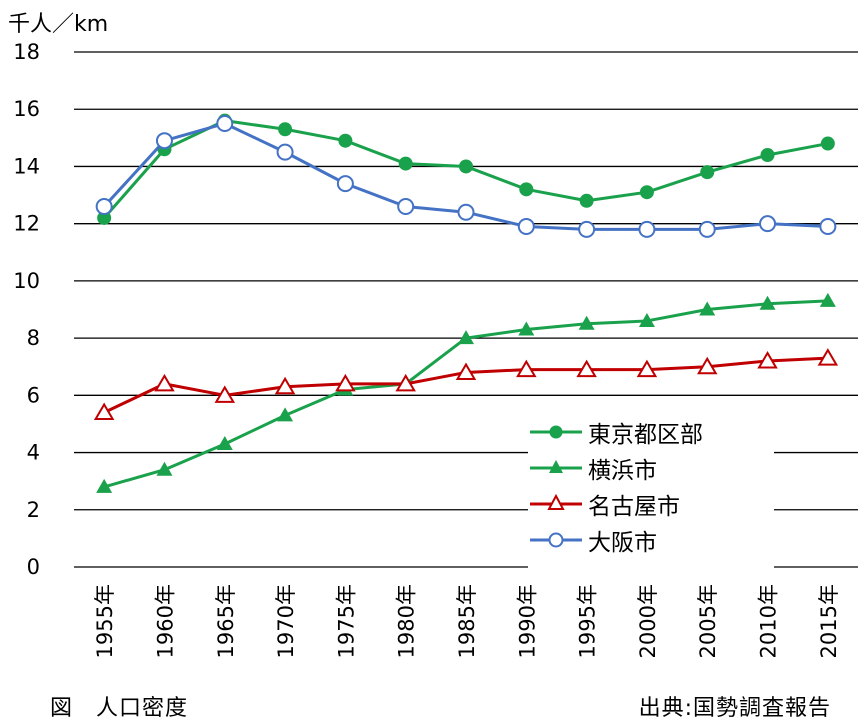 The height and width of the screenshot is (727, 867). I want to click on y-tick-label: 6, so click(33, 395).